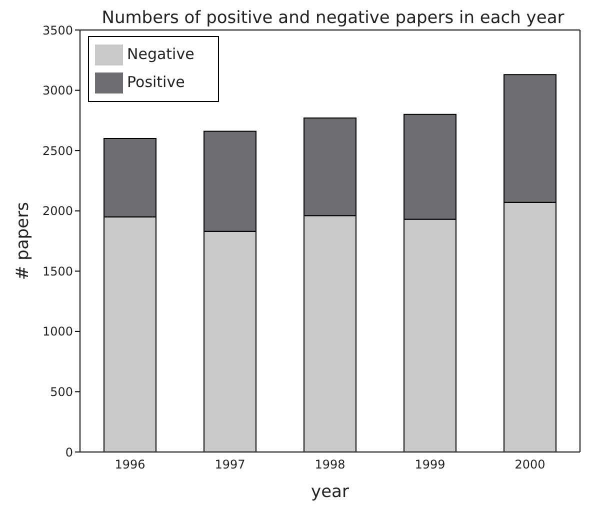  Describe the element at coordinates (57, 271) in the screenshot. I see `y-tick-label: 1500` at that location.